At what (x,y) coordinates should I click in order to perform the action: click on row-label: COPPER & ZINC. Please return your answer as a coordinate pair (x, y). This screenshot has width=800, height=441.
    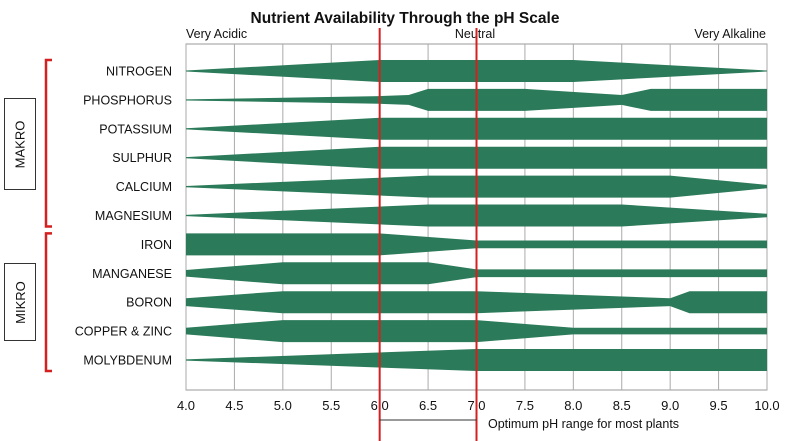
    Looking at the image, I should click on (123, 332).